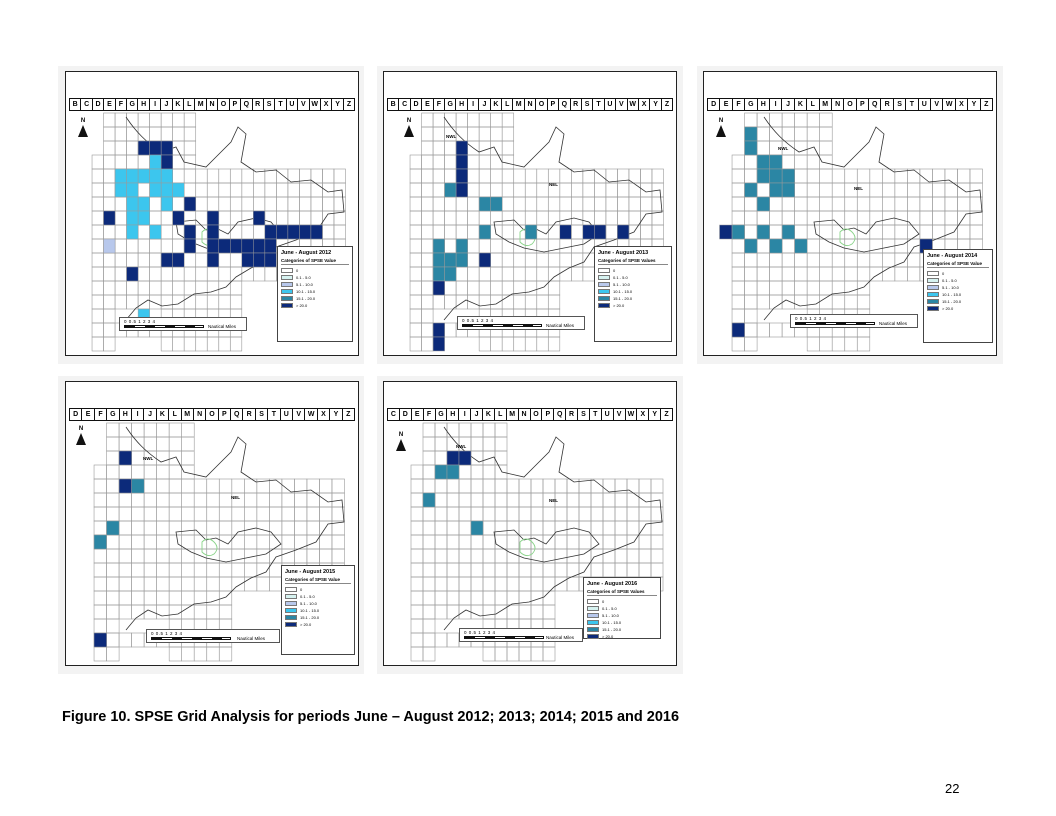  Describe the element at coordinates (99, 104) in the screenshot. I see `column-label-d: D` at that location.